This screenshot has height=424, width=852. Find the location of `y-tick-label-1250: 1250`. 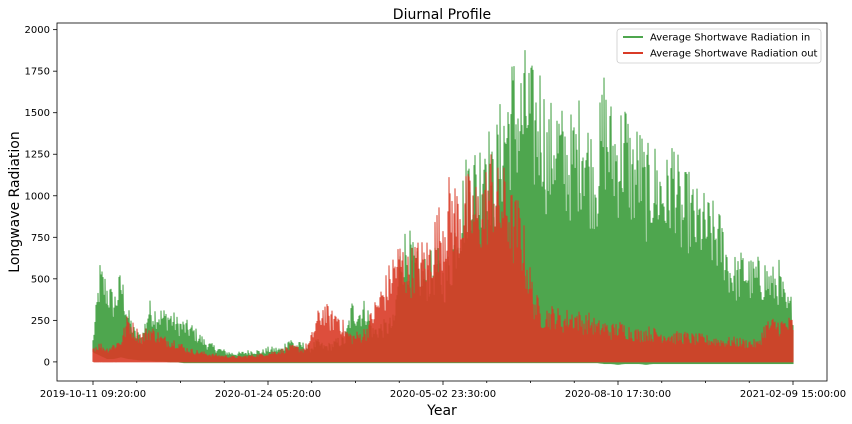

y-tick-label-1250: 1250 is located at coordinates (37, 155).